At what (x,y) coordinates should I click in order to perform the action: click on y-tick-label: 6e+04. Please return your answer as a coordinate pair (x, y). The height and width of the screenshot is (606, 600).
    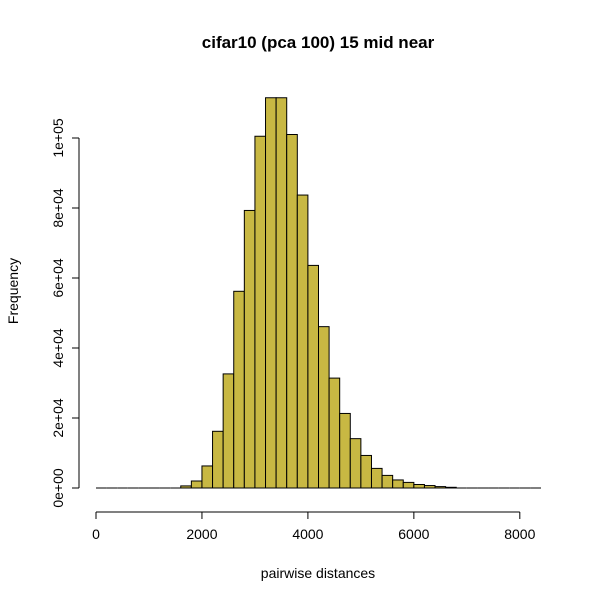
    Looking at the image, I should click on (58, 278).